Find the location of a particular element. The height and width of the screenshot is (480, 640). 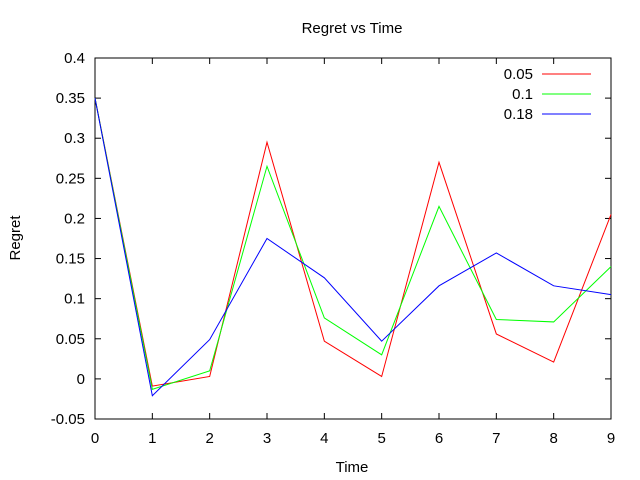

chart-title: Regret vs Time is located at coordinates (352, 28).